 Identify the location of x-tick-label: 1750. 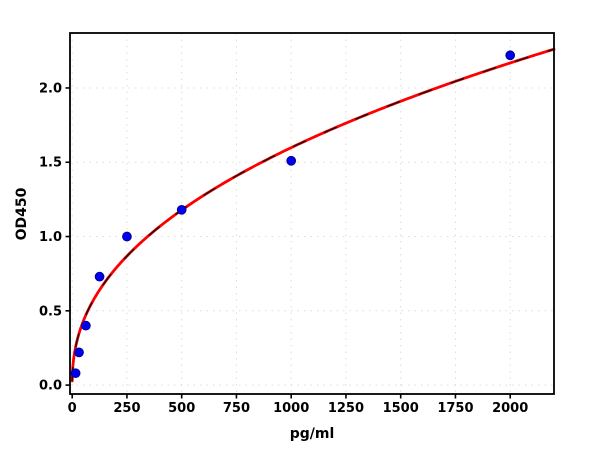
(455, 408).